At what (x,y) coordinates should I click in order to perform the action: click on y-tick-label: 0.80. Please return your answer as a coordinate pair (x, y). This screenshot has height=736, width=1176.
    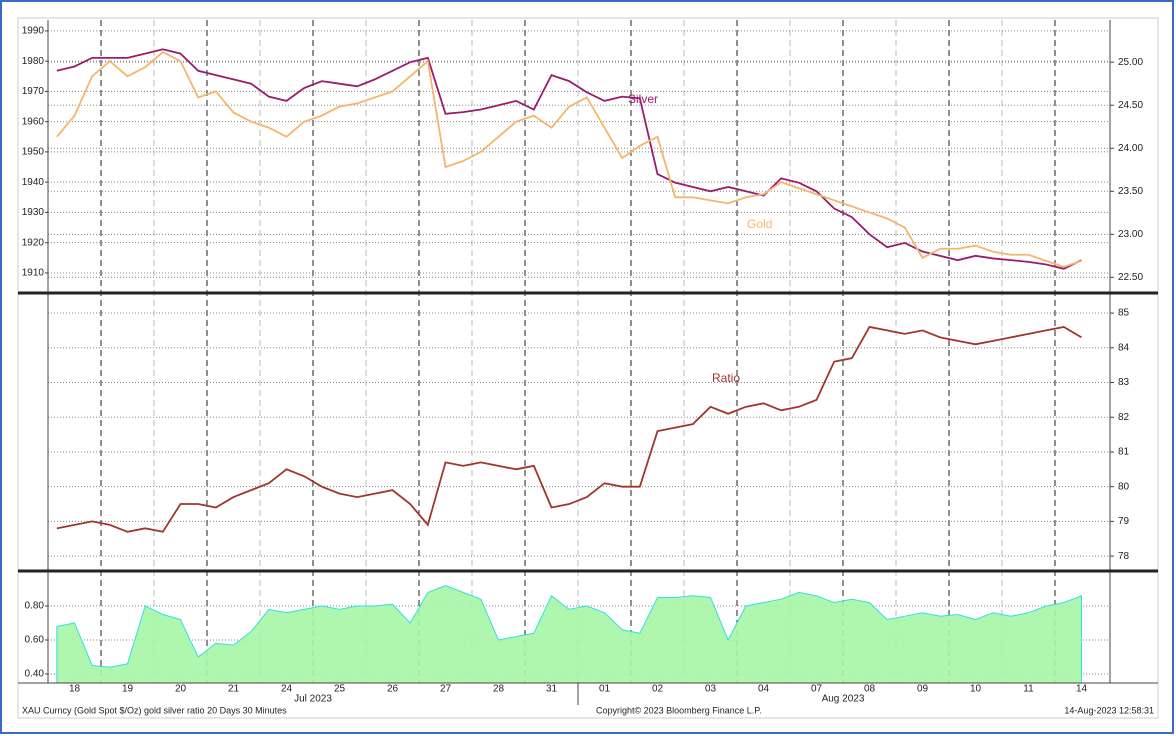
    Looking at the image, I should click on (35, 606).